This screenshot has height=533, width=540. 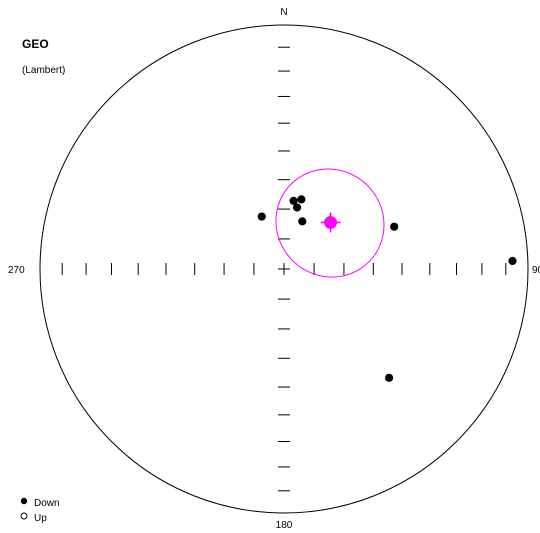 I want to click on south-label: 180, so click(x=284, y=525).